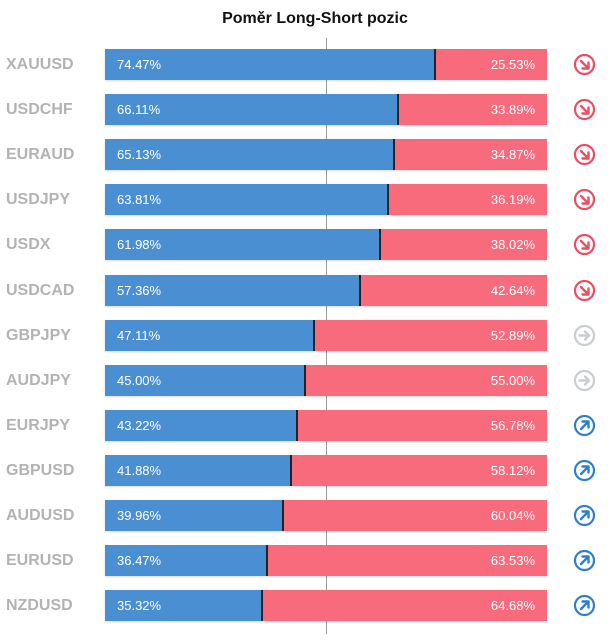 The height and width of the screenshot is (642, 610). I want to click on short-percent-label: 52.89%, so click(512, 335).